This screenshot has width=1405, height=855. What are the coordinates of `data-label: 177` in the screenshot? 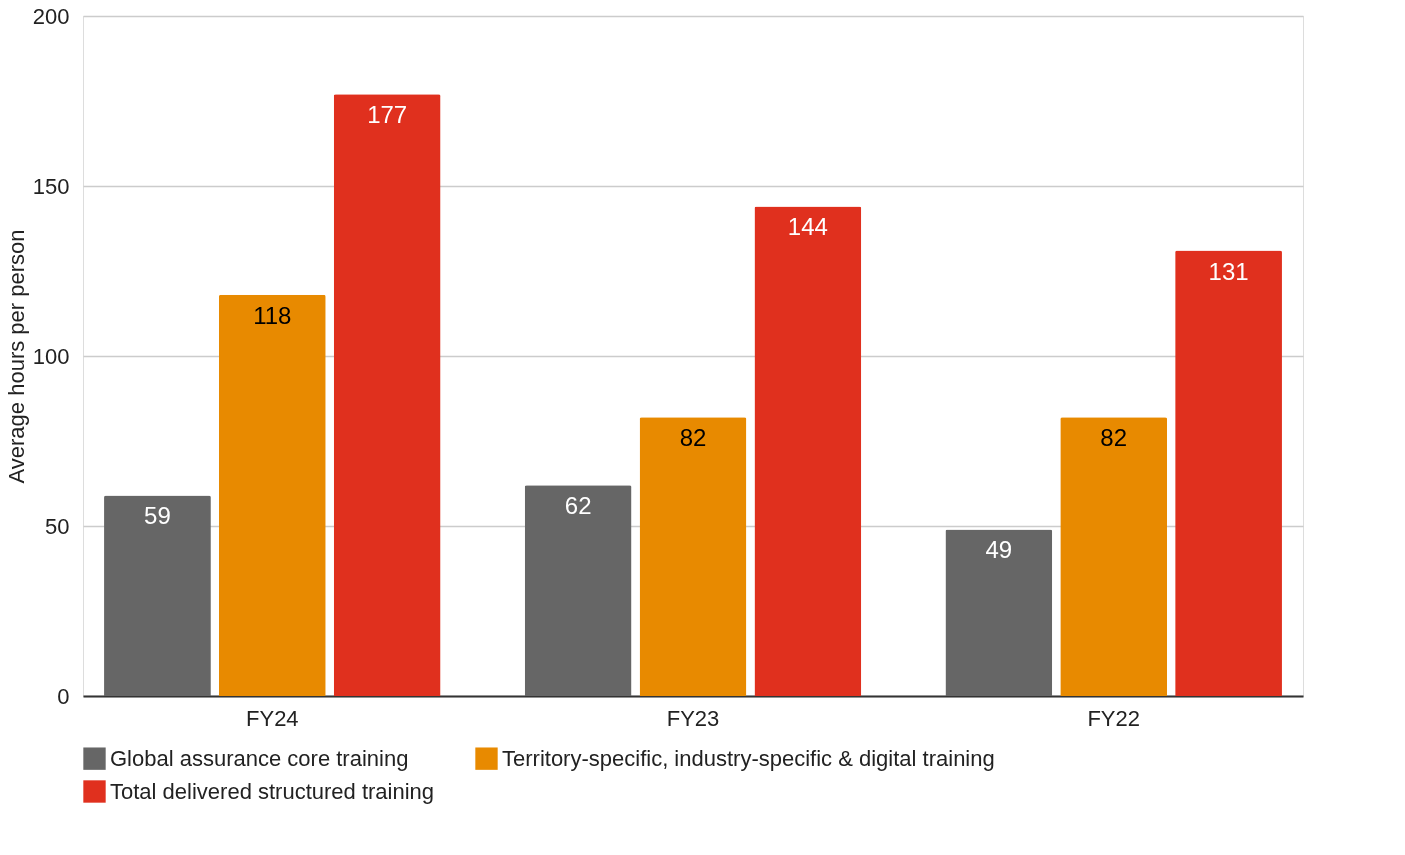 It's located at (387, 115).